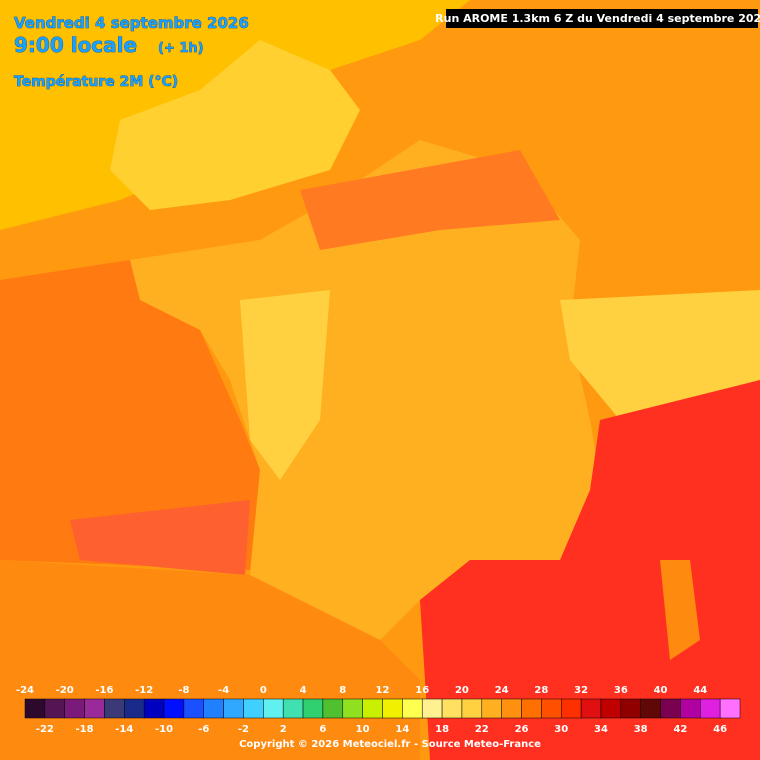  Describe the element at coordinates (223, 690) in the screenshot. I see `legend-label: -4` at that location.